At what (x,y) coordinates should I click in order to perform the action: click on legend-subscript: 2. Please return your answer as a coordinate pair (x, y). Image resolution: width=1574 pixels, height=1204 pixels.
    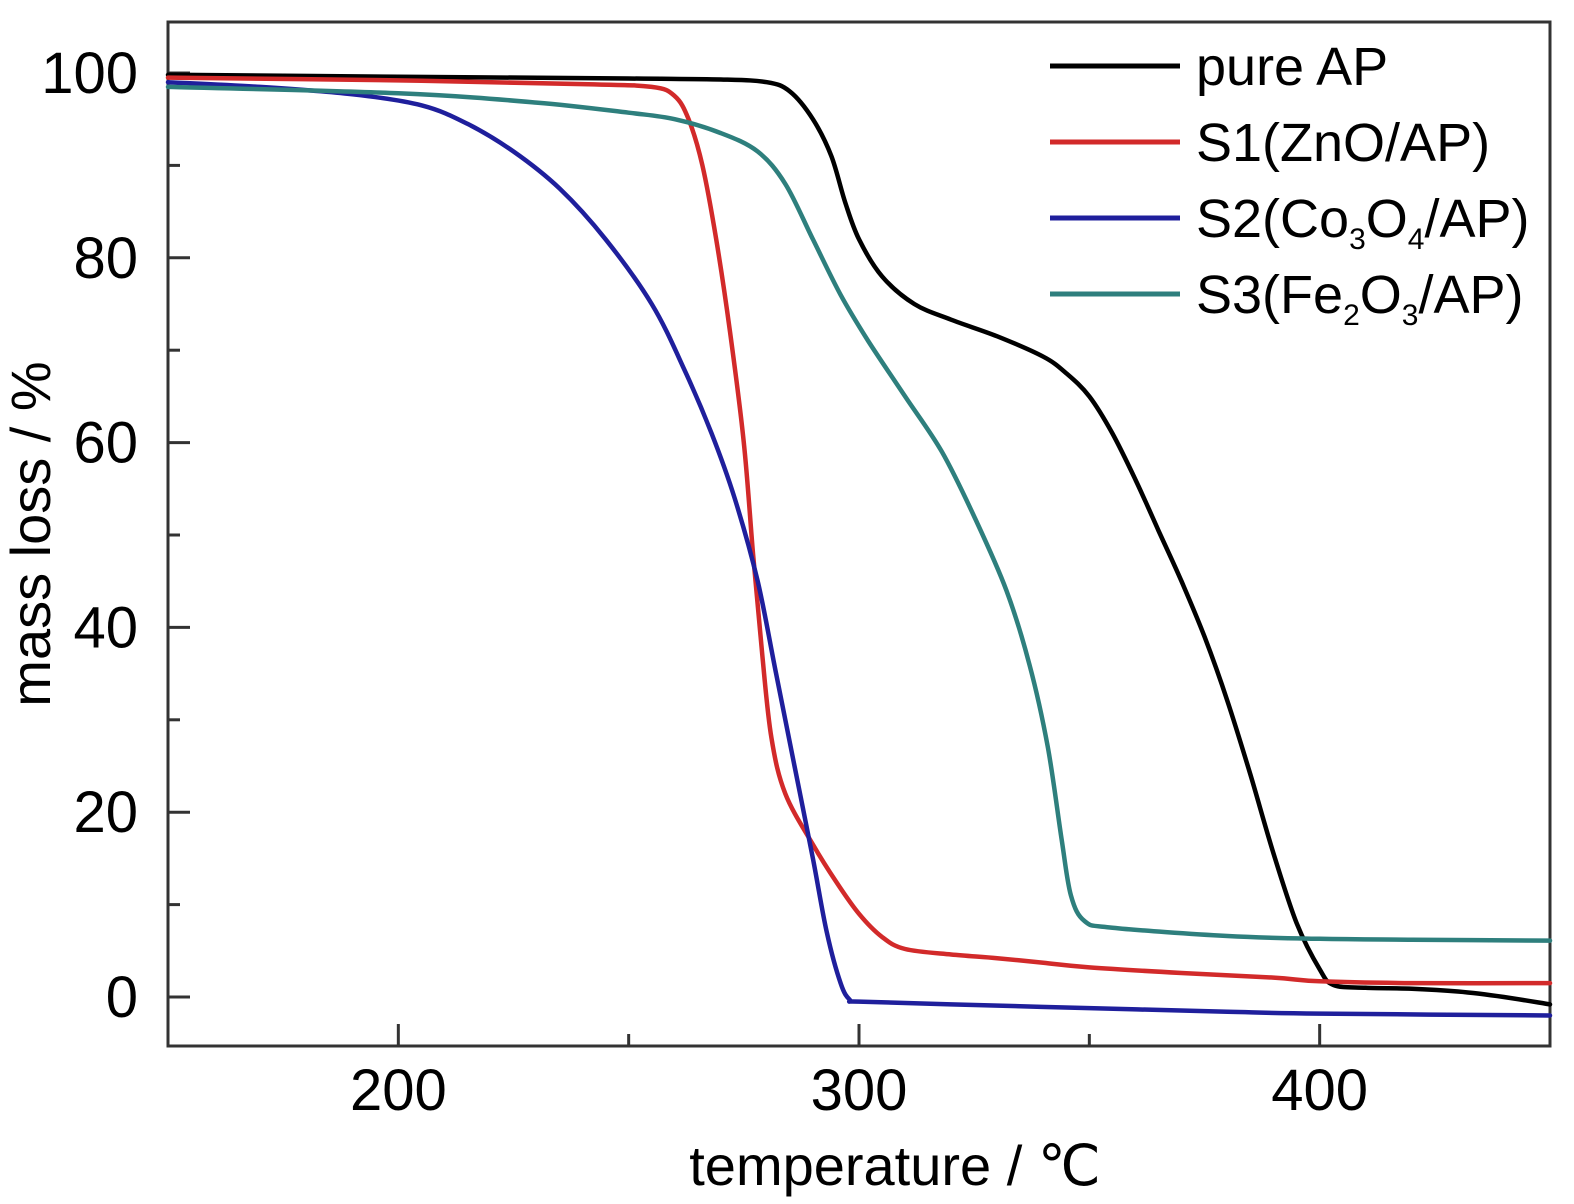
    Looking at the image, I should click on (1351, 315).